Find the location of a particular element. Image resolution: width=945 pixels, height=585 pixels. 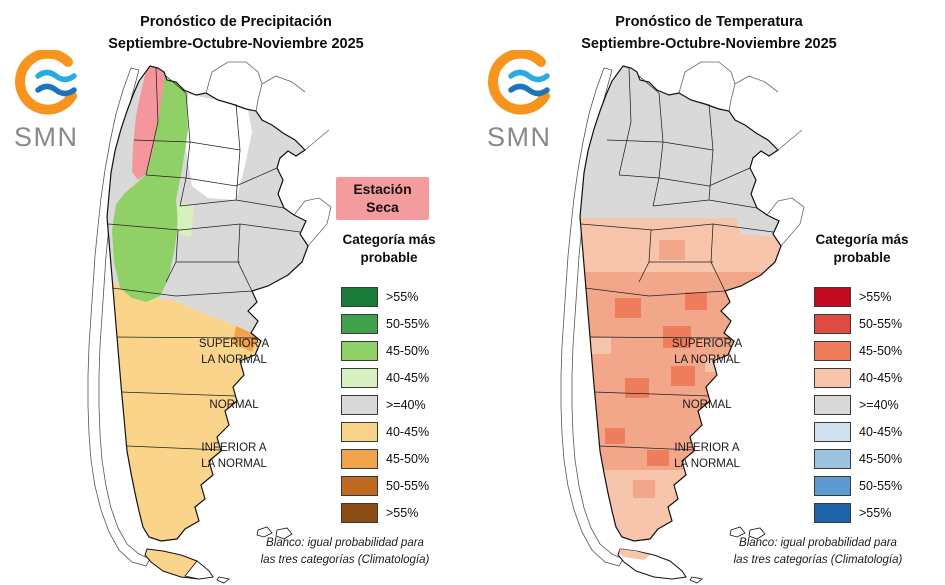

tierra-del-fuego-salmon is located at coordinates (634, 554).